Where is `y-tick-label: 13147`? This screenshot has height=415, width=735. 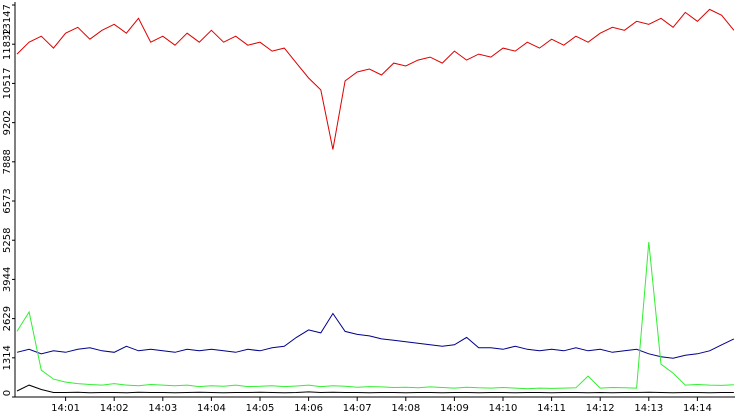
y-tick-label: 13147 is located at coordinates (7, 20).